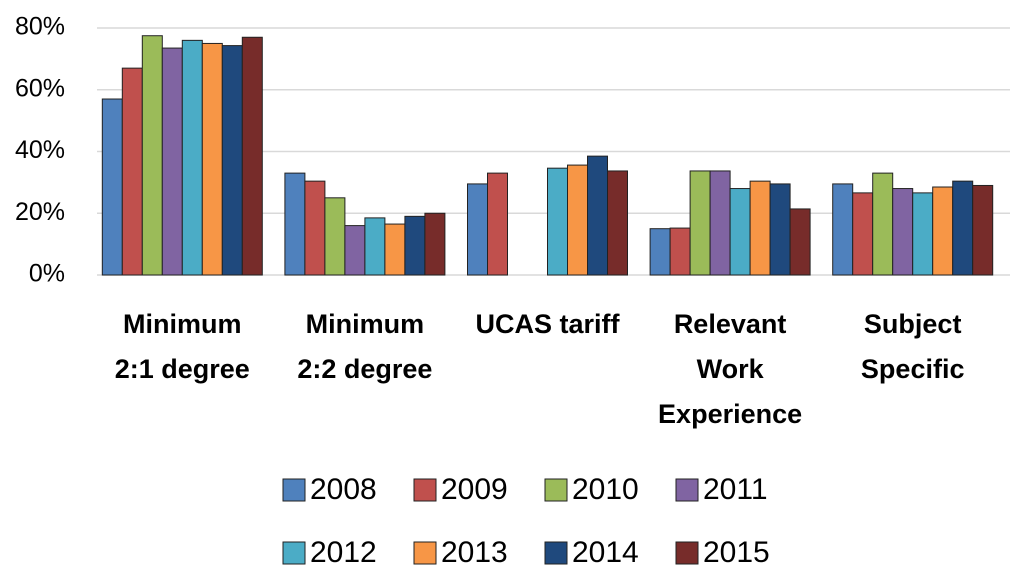 The height and width of the screenshot is (569, 1027). Describe the element at coordinates (40, 27) in the screenshot. I see `y-tick-label: 80%` at that location.